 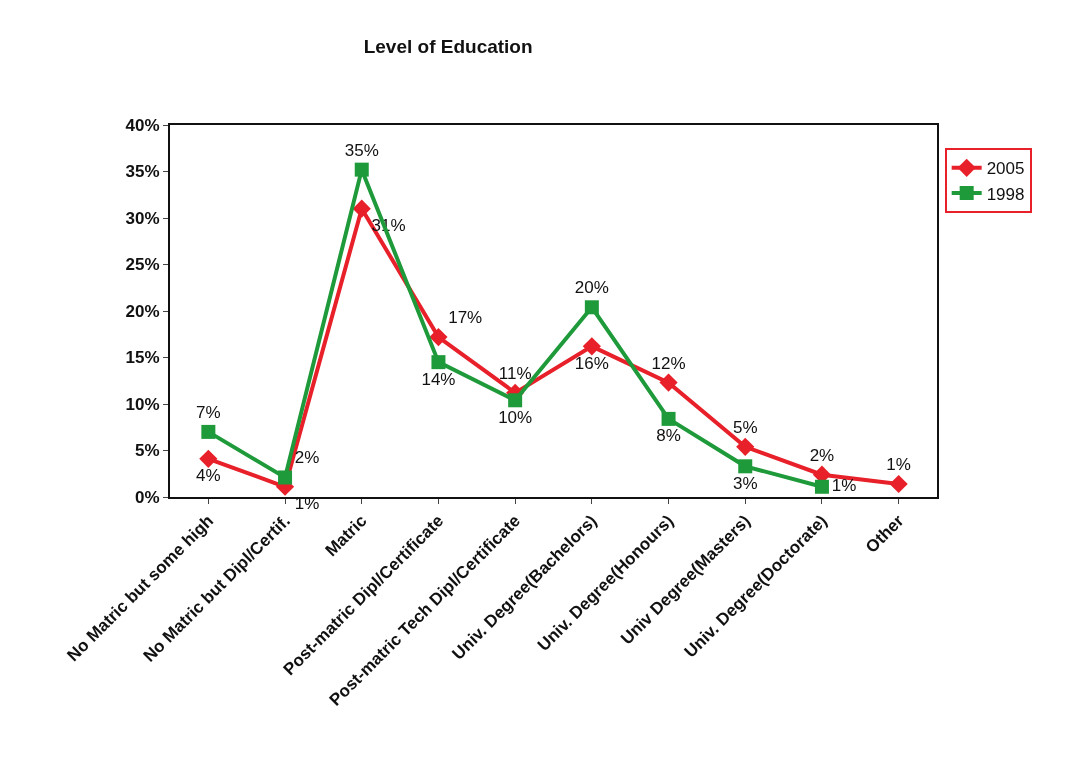 I want to click on data-label: 5%, so click(x=745, y=427).